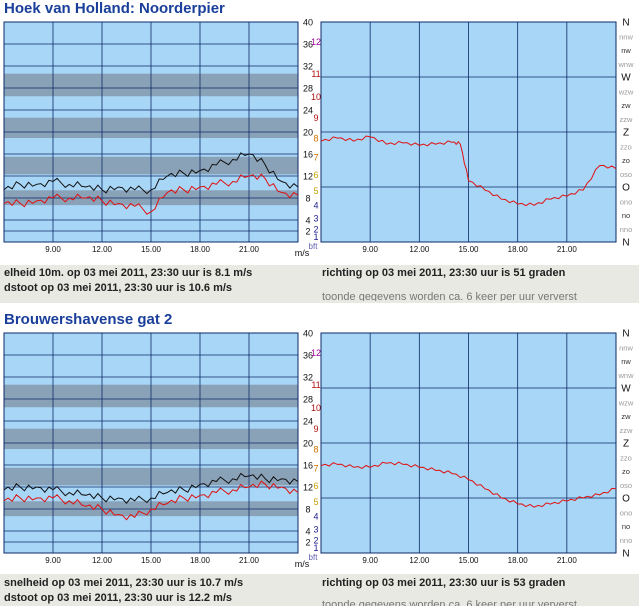 Image resolution: width=639 pixels, height=606 pixels. I want to click on bft-unit-label: bft, so click(314, 246).